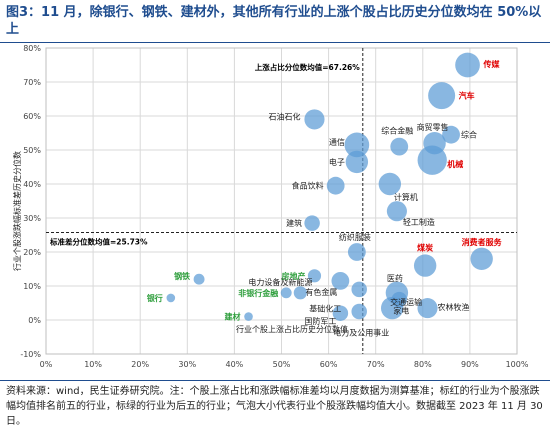 The height and width of the screenshot is (436, 550). What do you see at coordinates (320, 321) in the screenshot?
I see `bubble-label: 国防军工` at bounding box center [320, 321].